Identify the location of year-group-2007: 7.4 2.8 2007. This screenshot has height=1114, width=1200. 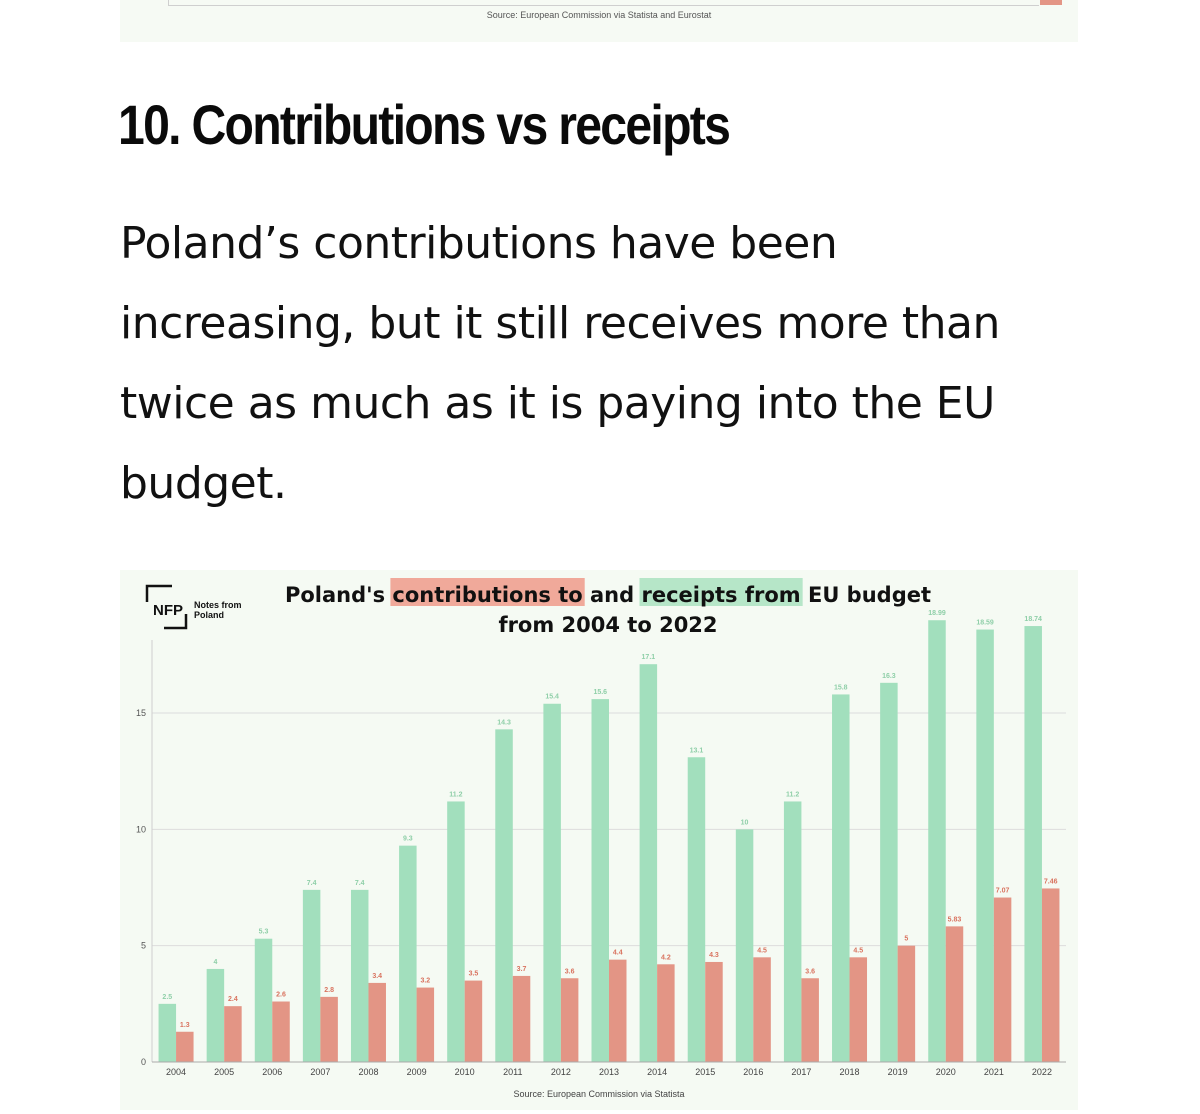
(320, 978).